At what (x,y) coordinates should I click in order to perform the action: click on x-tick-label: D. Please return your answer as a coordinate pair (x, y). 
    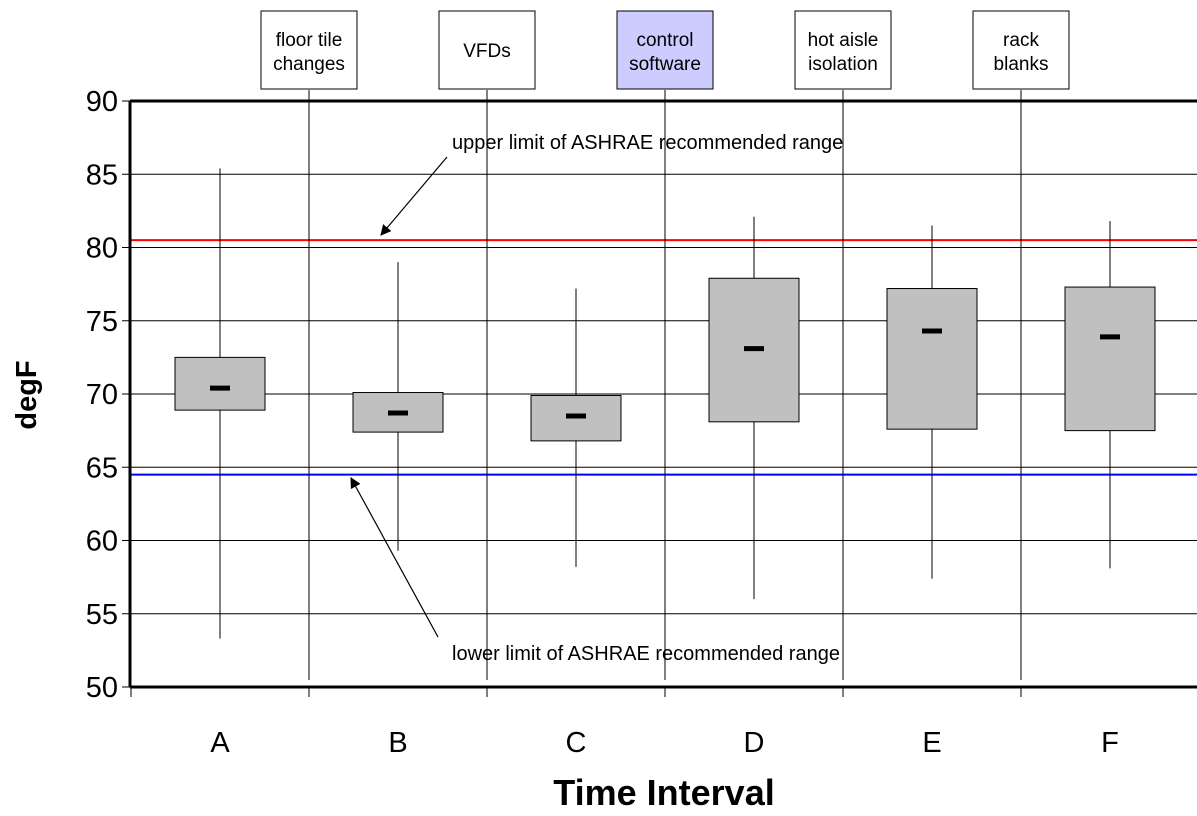
    Looking at the image, I should click on (754, 743).